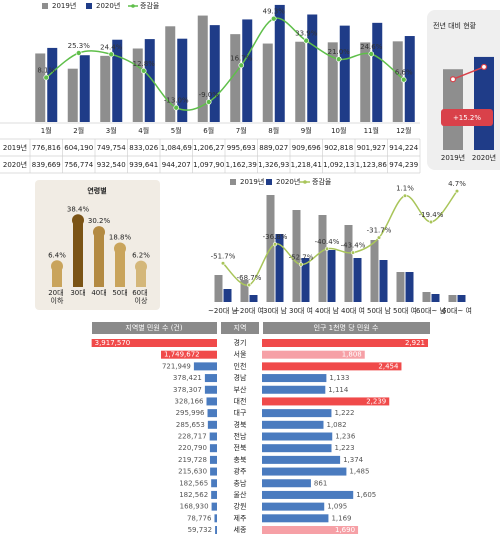 The image size is (500, 537). What do you see at coordinates (208, 165) in the screenshot?
I see `table-cell: 1,097,90` at bounding box center [208, 165].